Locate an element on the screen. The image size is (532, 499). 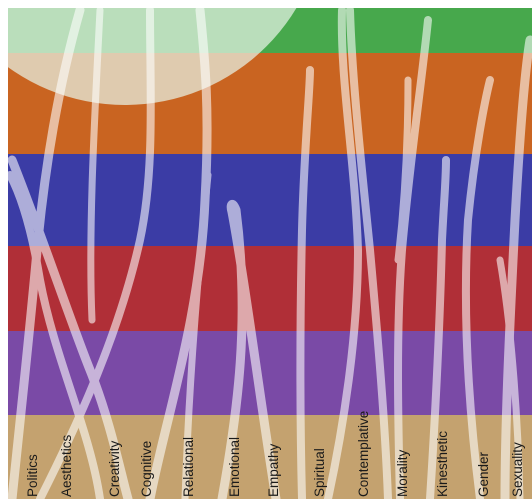
strand-sexuality-a is located at coordinates (516, 267).